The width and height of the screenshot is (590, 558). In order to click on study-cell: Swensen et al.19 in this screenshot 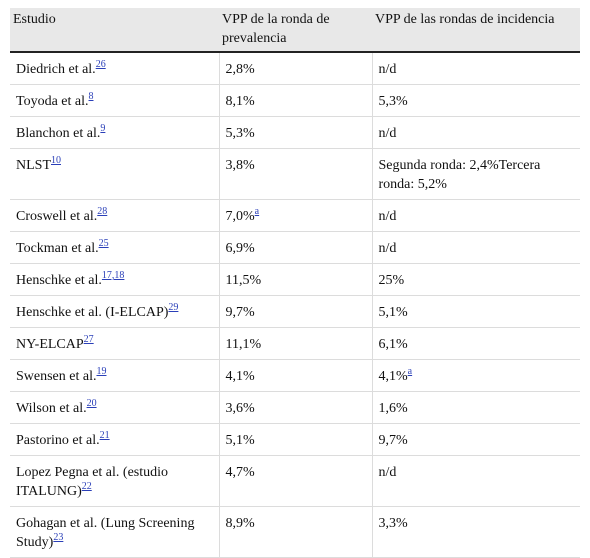, I will do `click(115, 375)`.